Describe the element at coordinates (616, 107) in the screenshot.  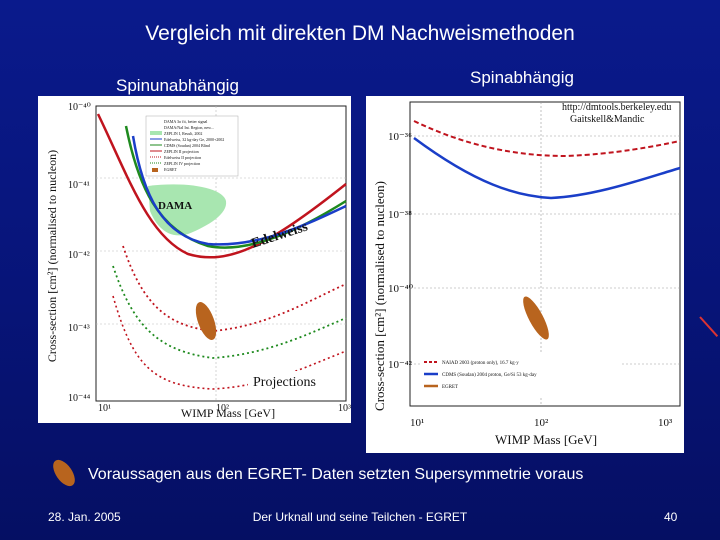
I see `source-url: http://dmtools.berkeley.edu` at that location.